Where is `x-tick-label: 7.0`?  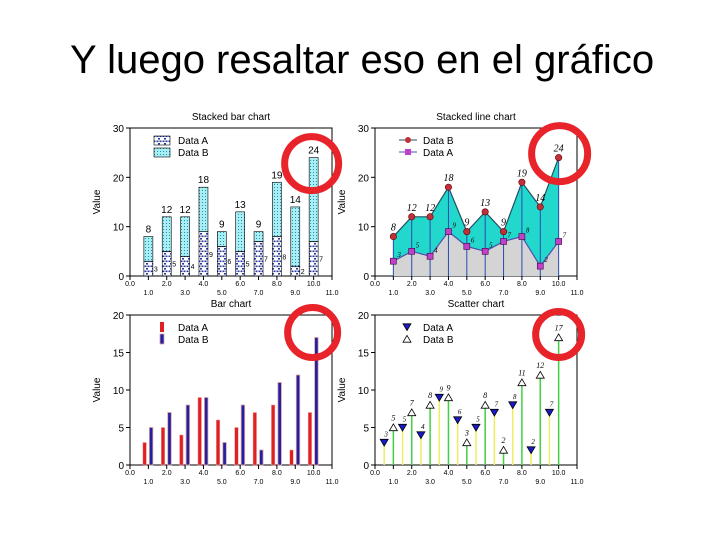 x-tick-label: 7.0 is located at coordinates (259, 482).